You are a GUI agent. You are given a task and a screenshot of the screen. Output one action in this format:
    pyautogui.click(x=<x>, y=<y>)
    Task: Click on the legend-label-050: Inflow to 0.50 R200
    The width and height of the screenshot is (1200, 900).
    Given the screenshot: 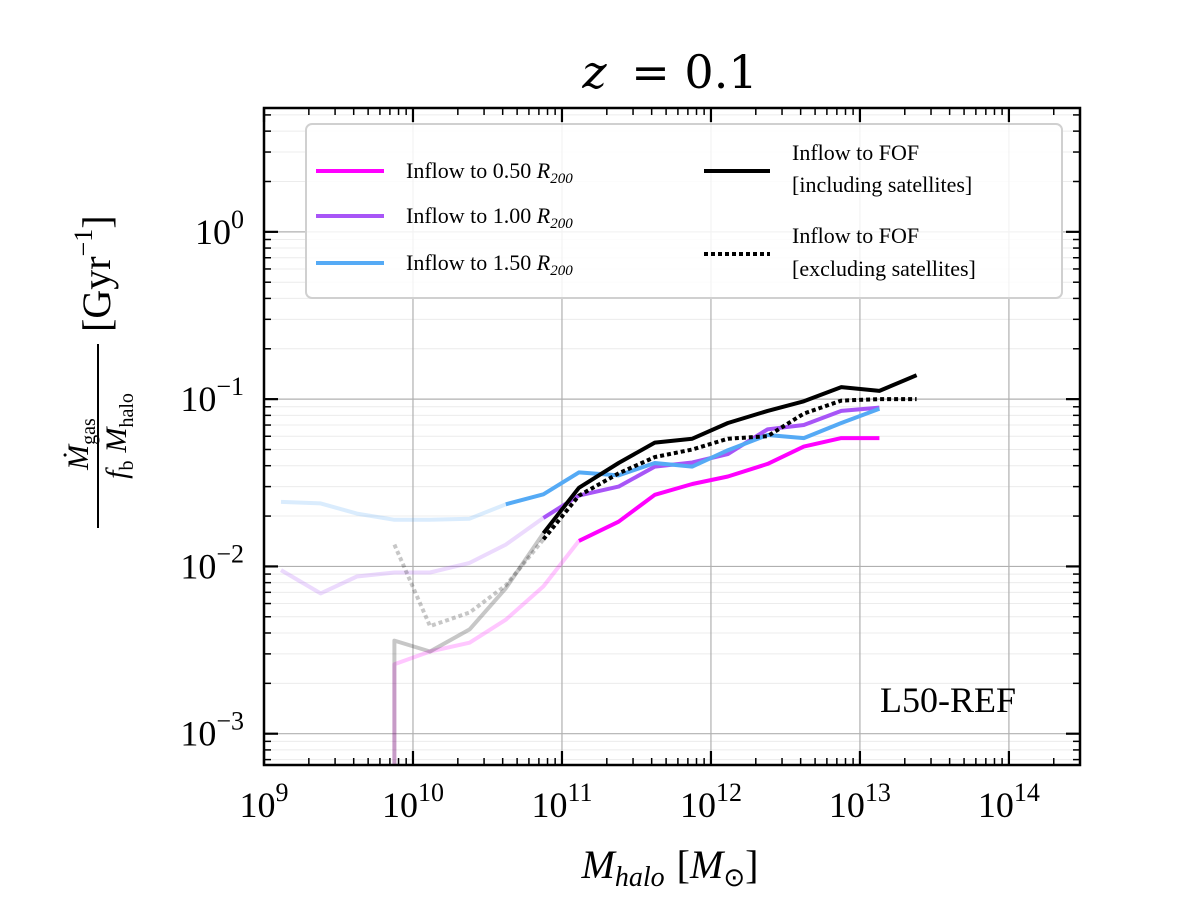 What is the action you would take?
    pyautogui.click(x=489, y=172)
    